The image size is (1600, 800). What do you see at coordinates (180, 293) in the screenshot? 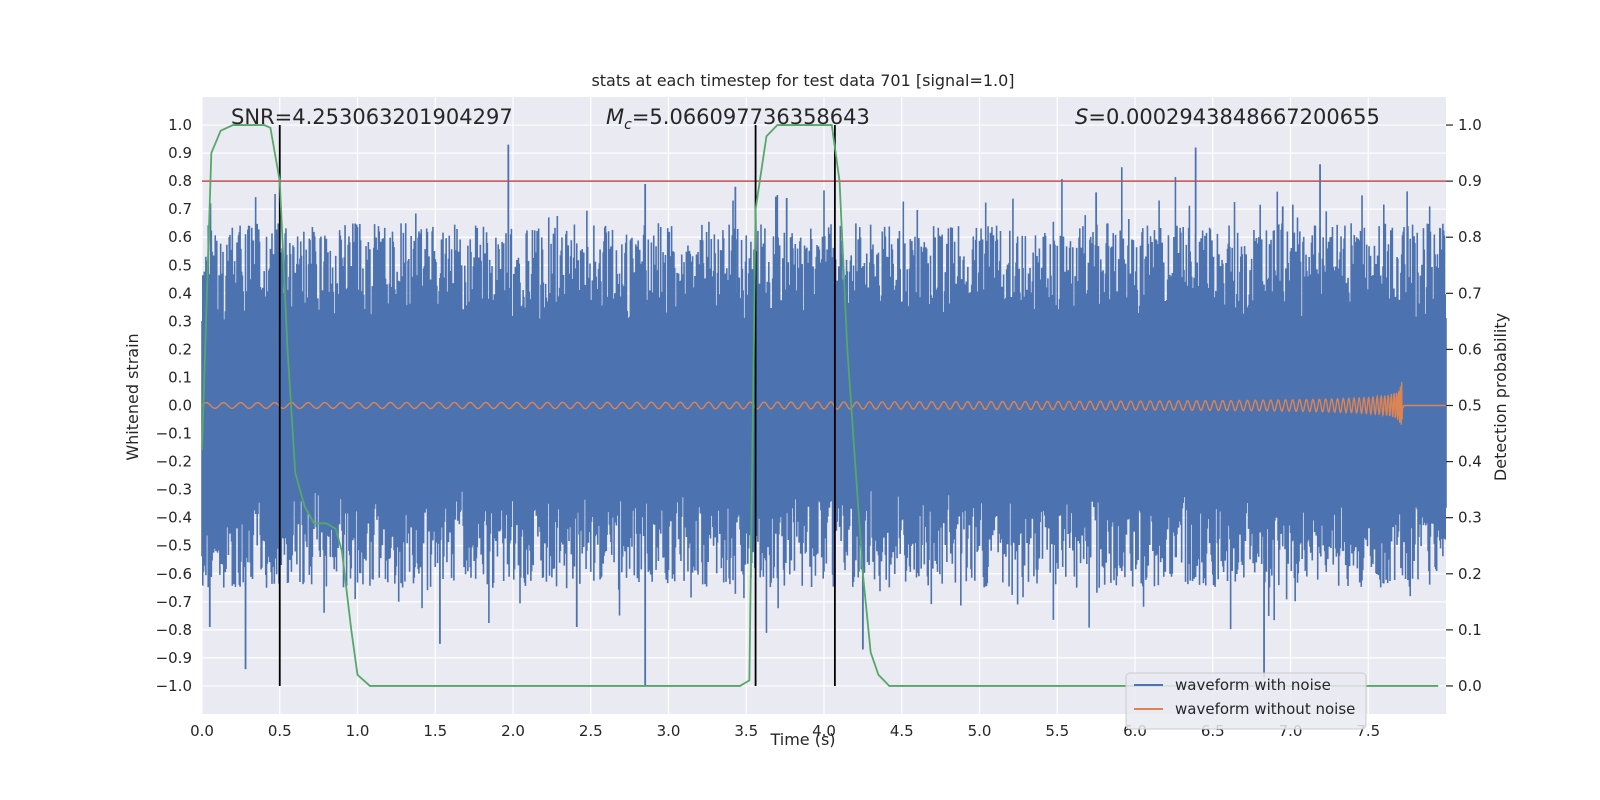
I see `y-tick-label: 0.4` at bounding box center [180, 293].